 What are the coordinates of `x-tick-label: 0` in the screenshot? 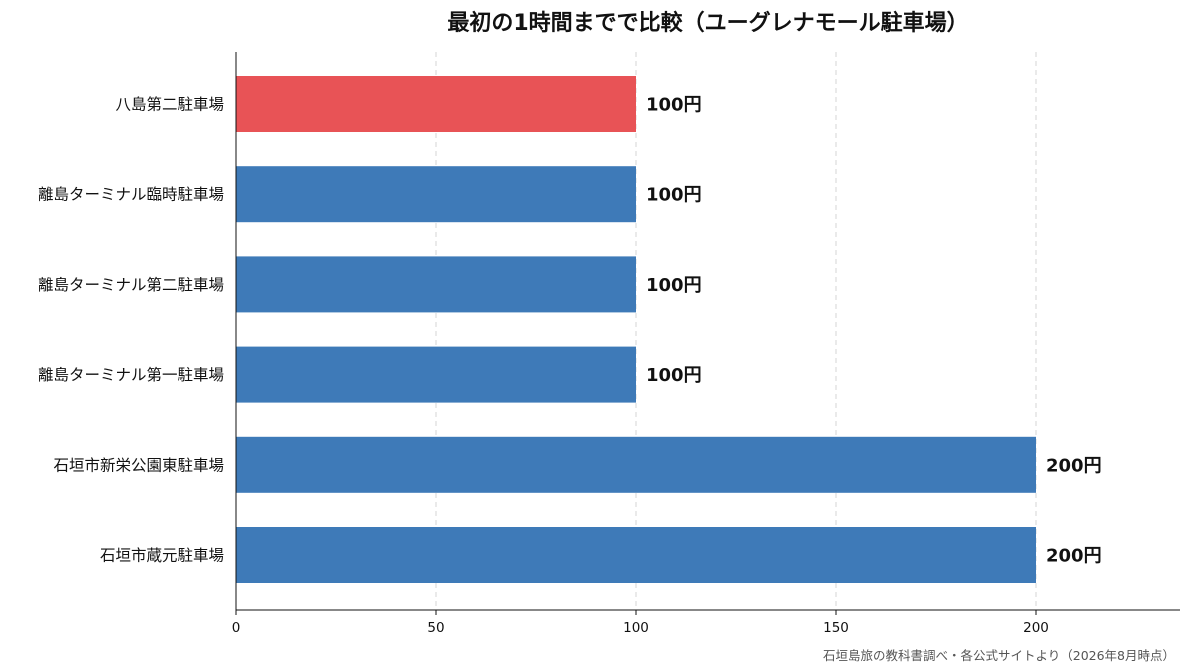 It's located at (236, 628).